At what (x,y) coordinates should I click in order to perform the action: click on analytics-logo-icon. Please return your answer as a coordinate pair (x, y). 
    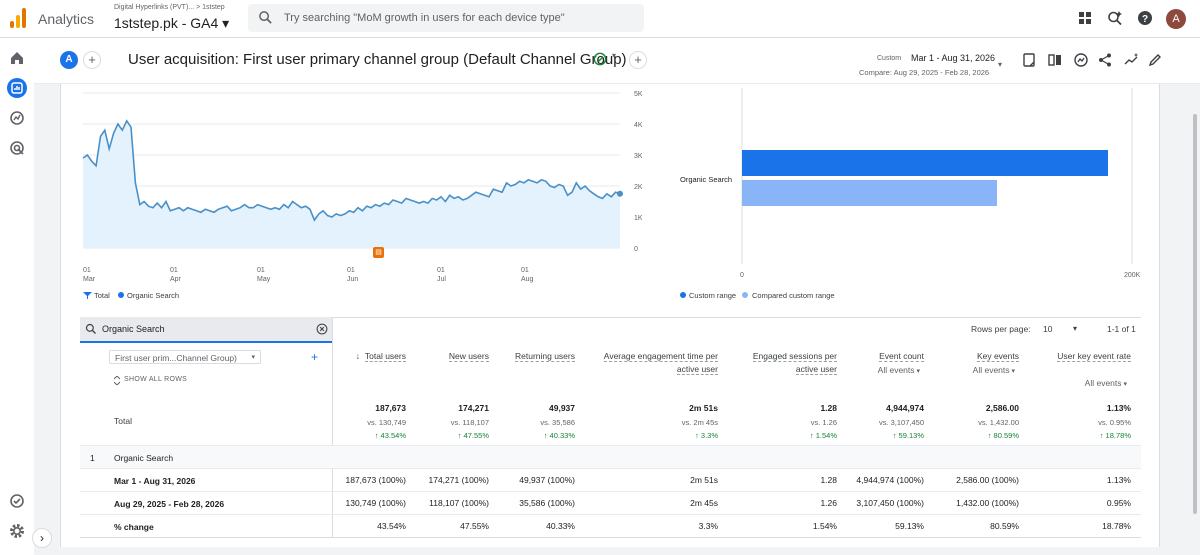
    Looking at the image, I should click on (19, 18).